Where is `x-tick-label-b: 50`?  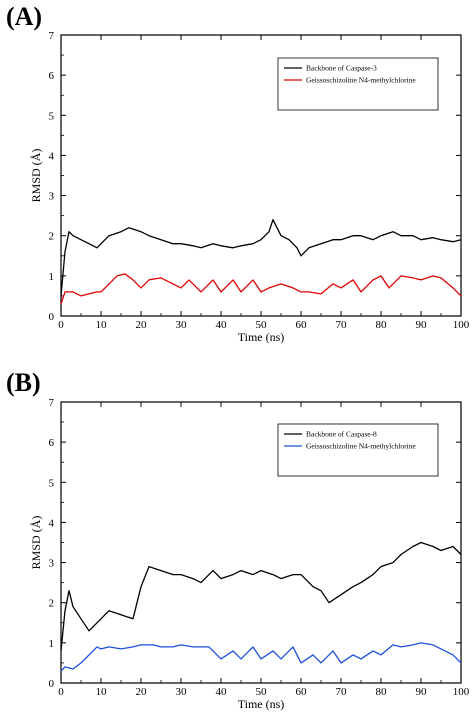 x-tick-label-b: 50 is located at coordinates (262, 692).